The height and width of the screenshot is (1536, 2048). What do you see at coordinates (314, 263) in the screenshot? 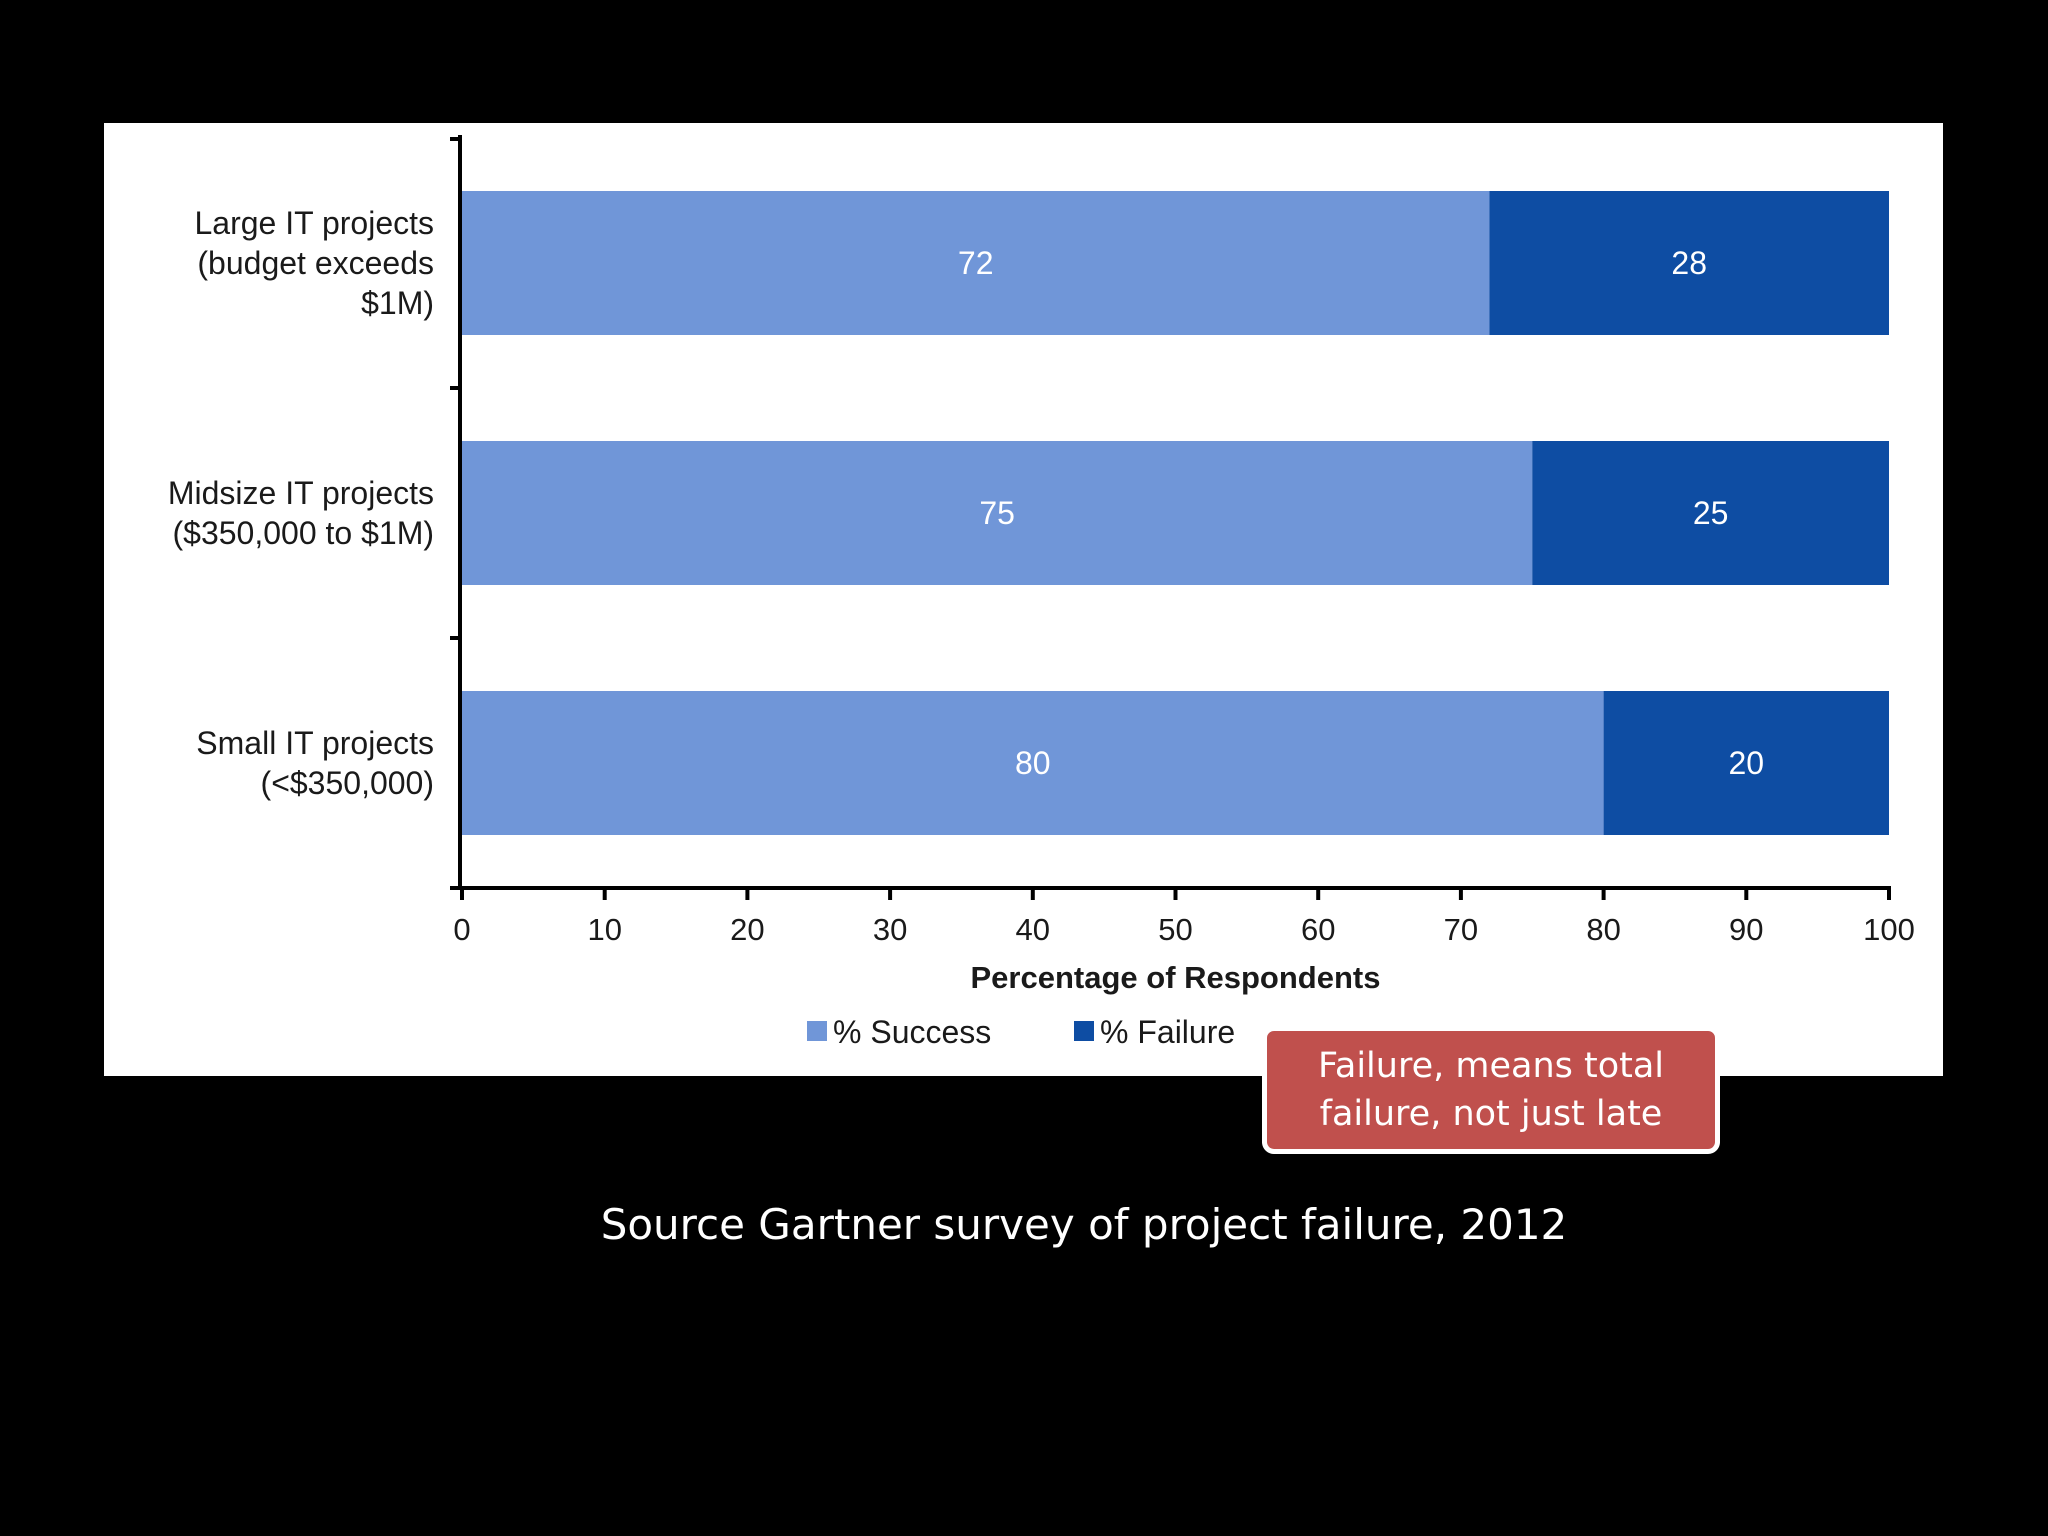
I see `category-label-0: Large IT projects (budget exceeds $1M)` at bounding box center [314, 263].